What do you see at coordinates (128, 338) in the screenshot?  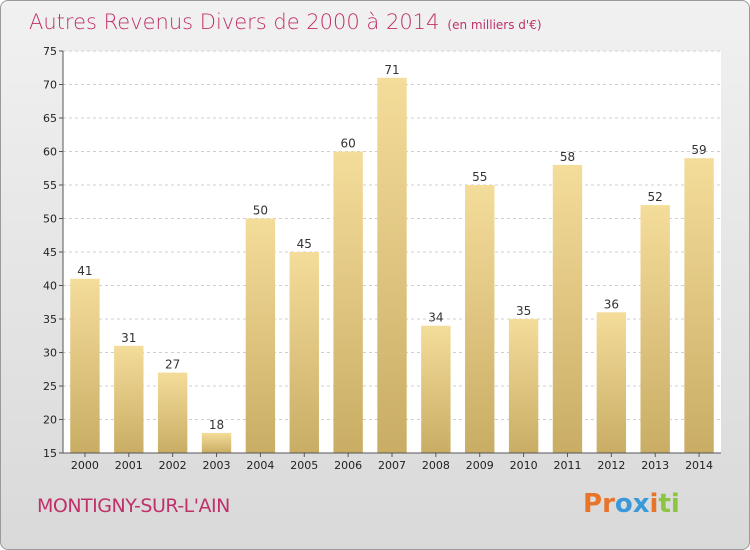 I see `data-label: 31` at bounding box center [128, 338].